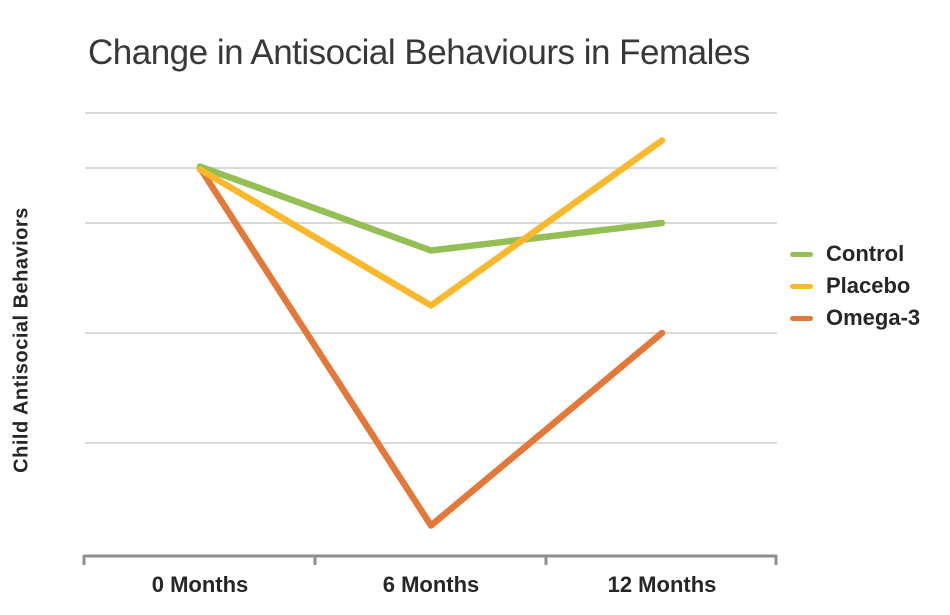  What do you see at coordinates (868, 285) in the screenshot?
I see `legend-label: Placebo` at bounding box center [868, 285].